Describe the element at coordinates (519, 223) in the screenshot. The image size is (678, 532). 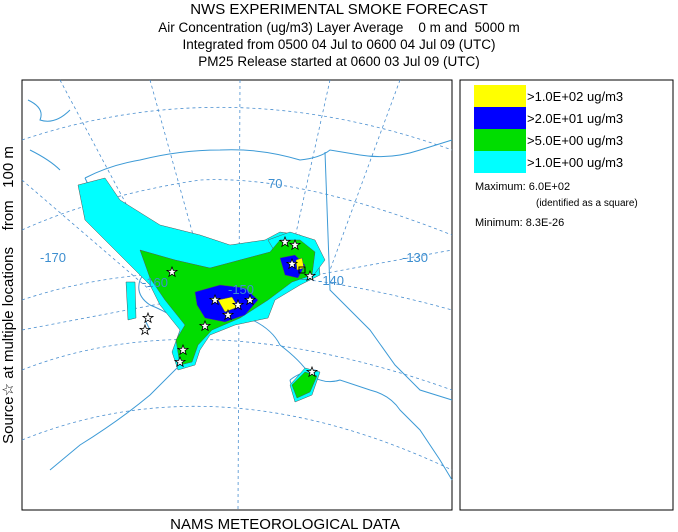
I see `minimum: Minimum: 8.3E-26` at that location.